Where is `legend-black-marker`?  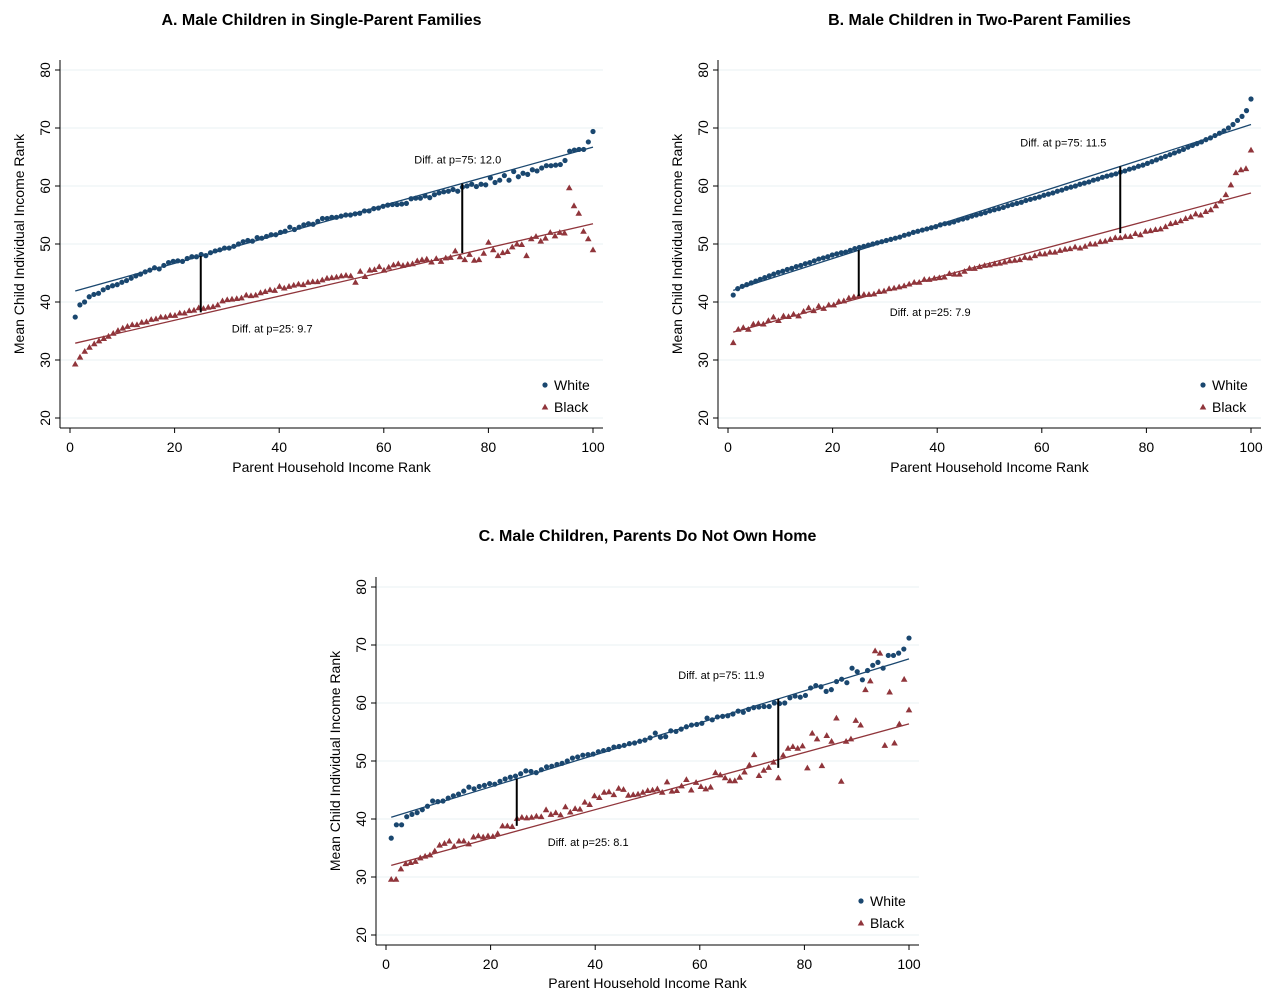
legend-black-marker is located at coordinates (1203, 406).